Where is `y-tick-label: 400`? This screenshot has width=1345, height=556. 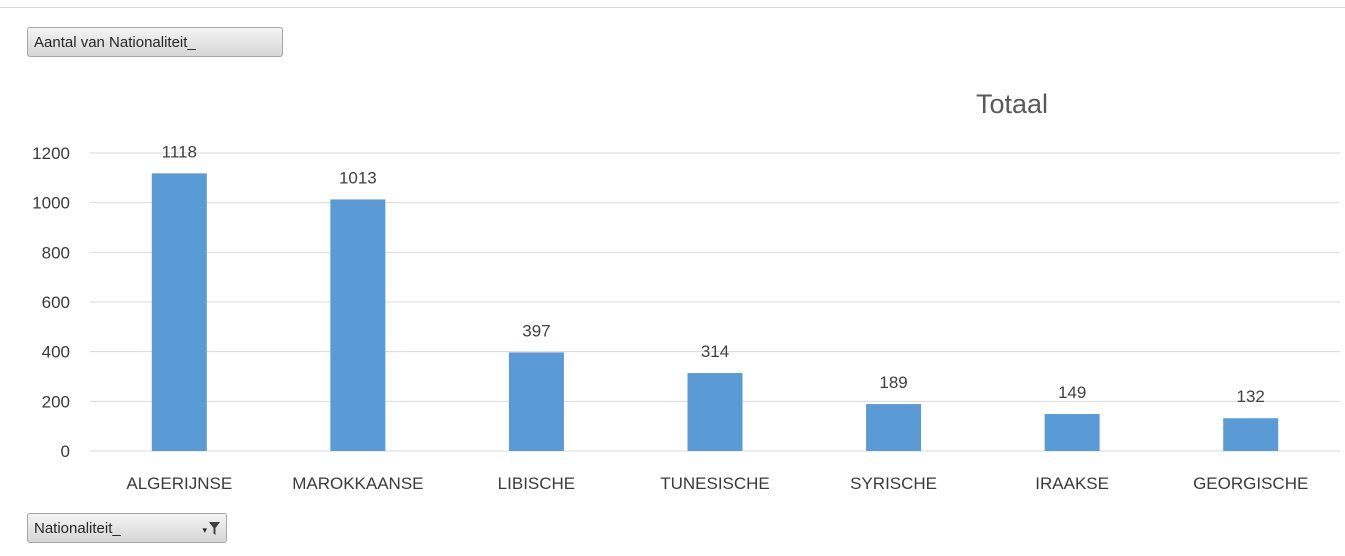
y-tick-label: 400 is located at coordinates (56, 352).